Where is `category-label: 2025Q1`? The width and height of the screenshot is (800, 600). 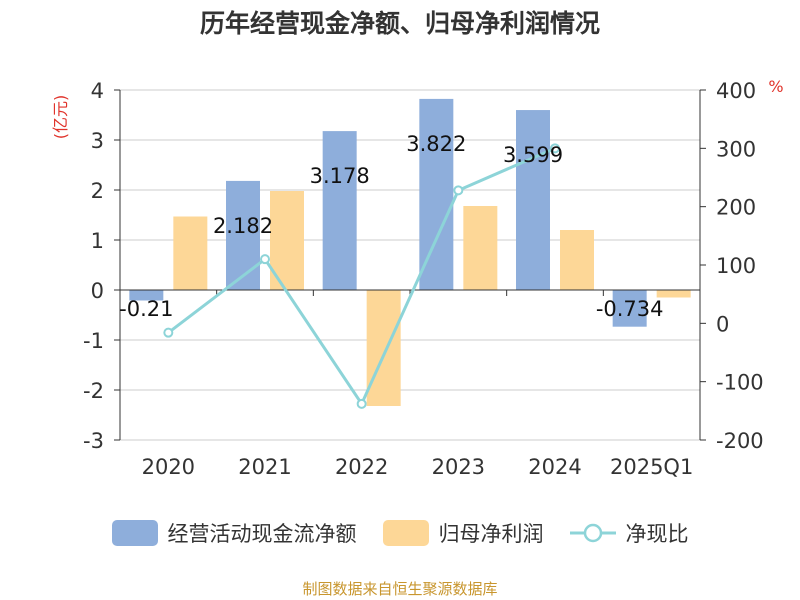
category-label: 2025Q1 is located at coordinates (651, 467).